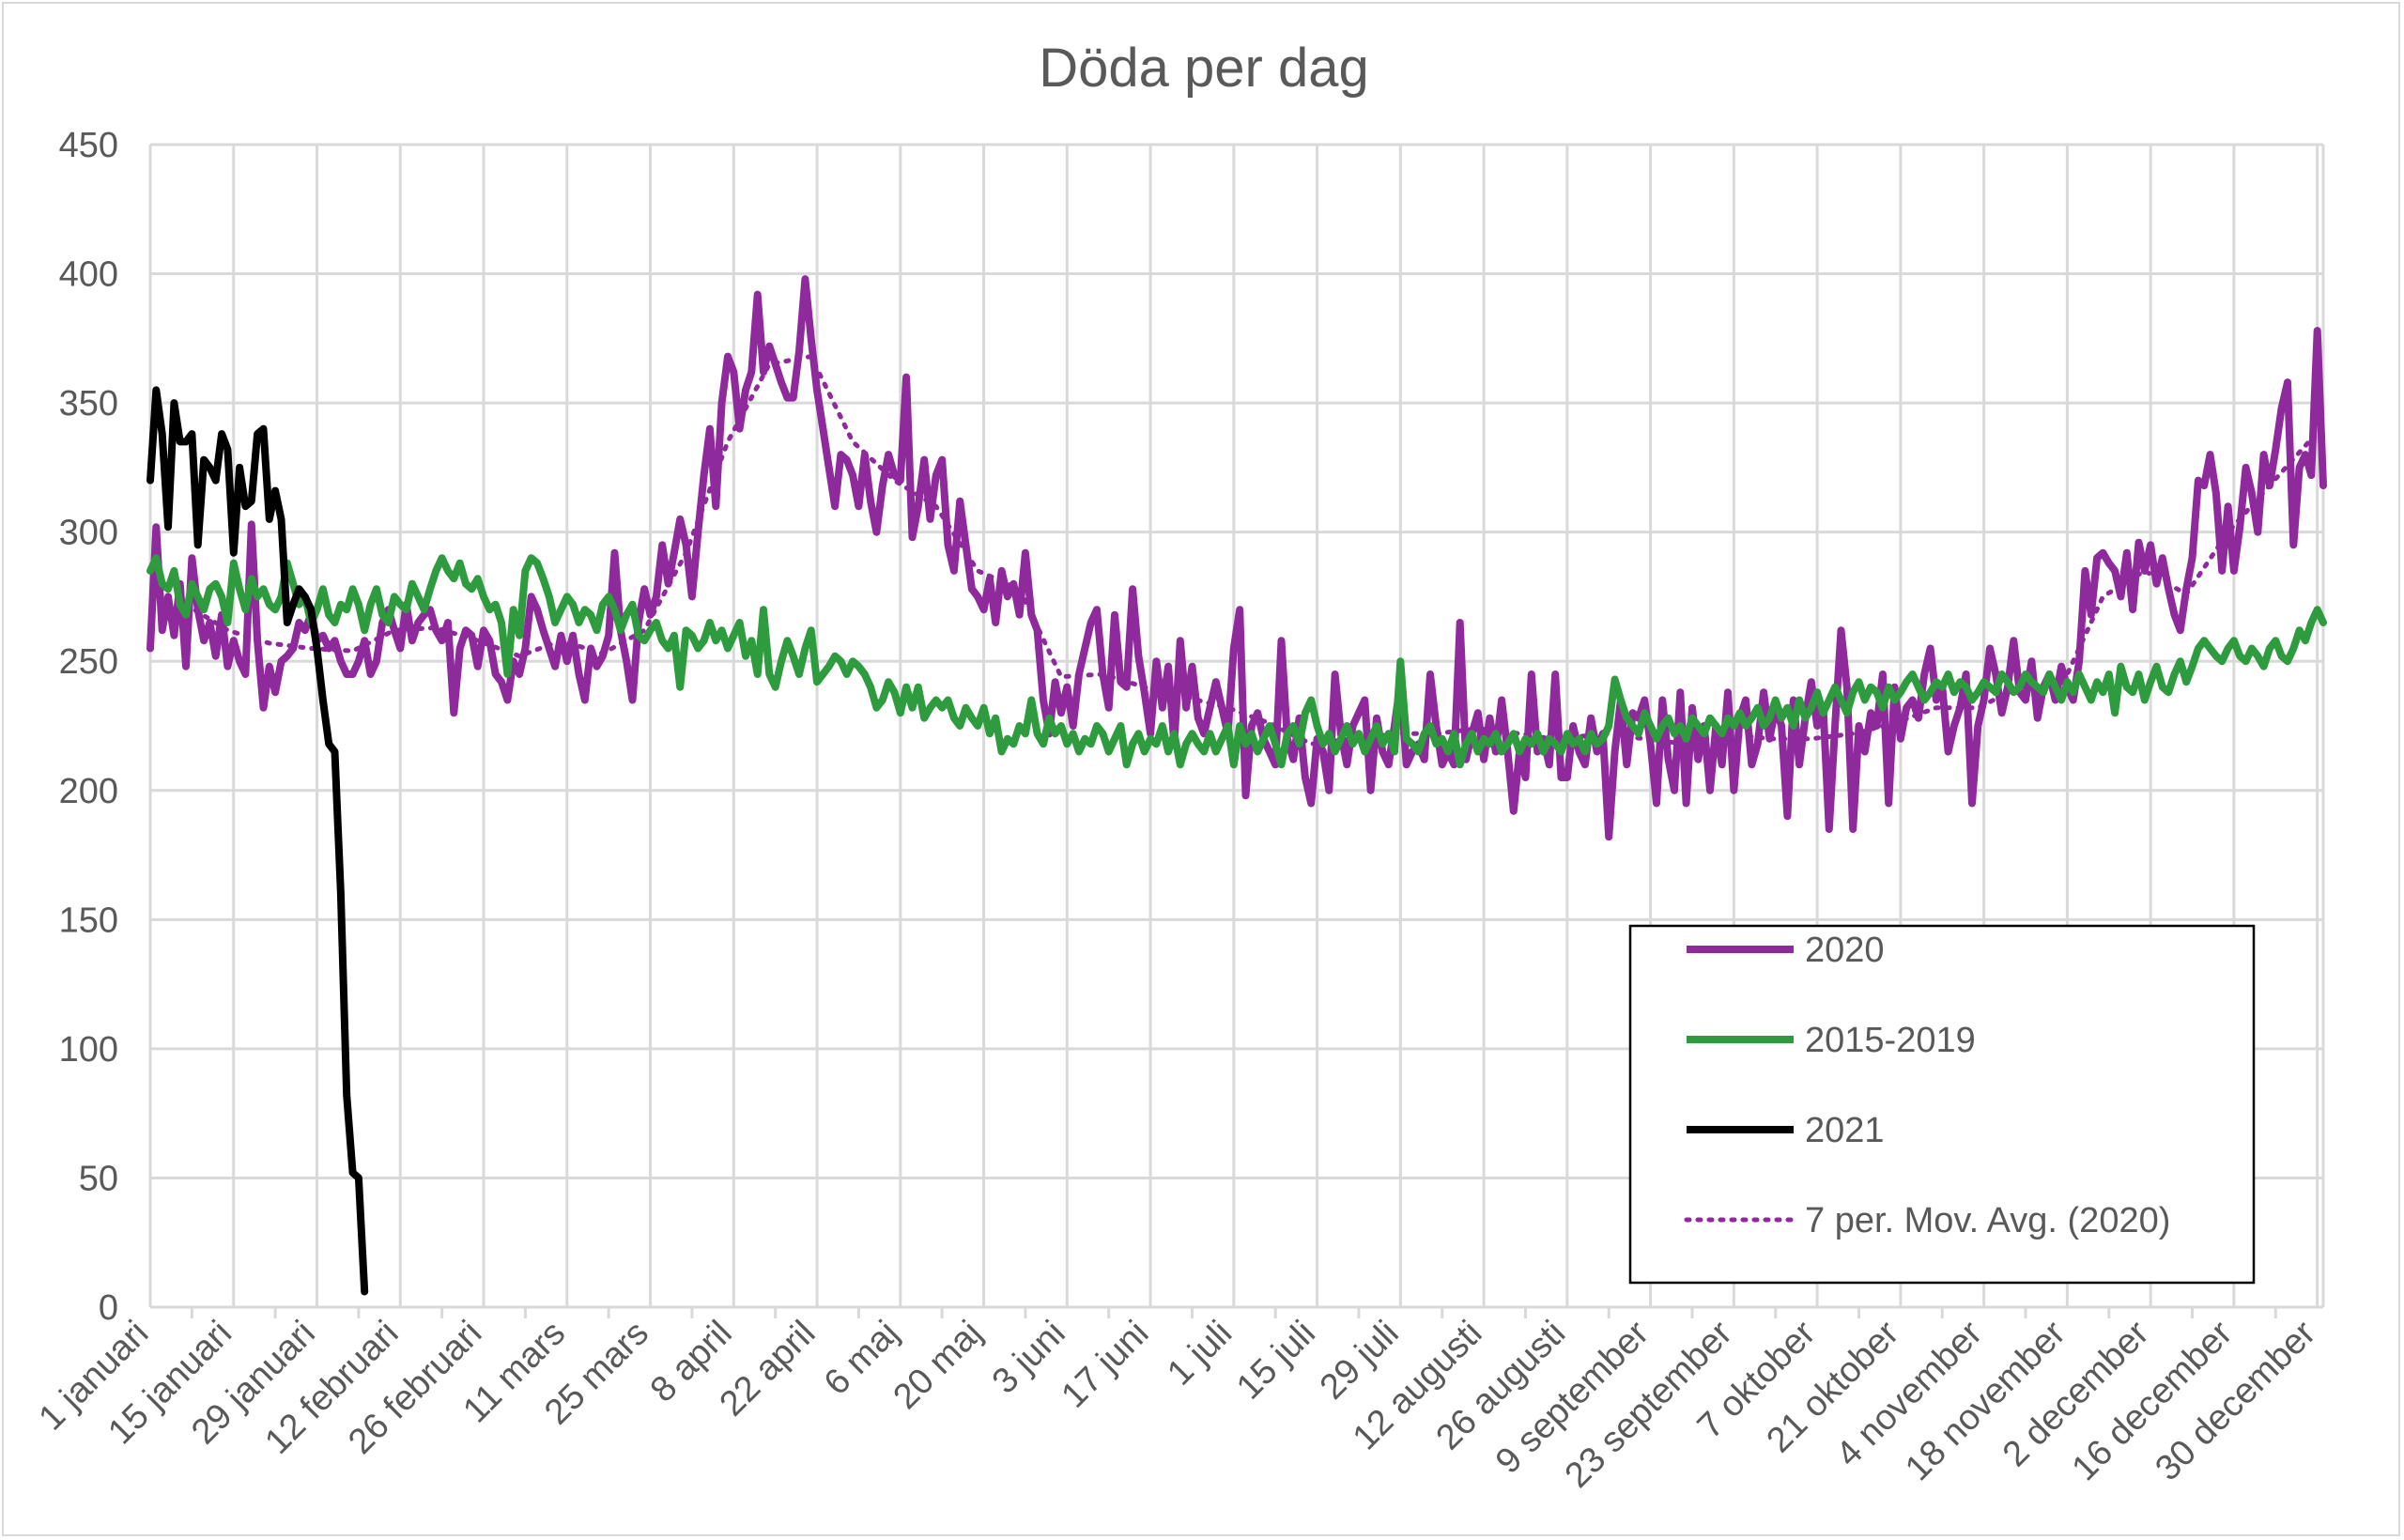  I want to click on legend: 2020 2015-2019 2021 7 per. Mov. Avg. (2020), so click(1942, 1104).